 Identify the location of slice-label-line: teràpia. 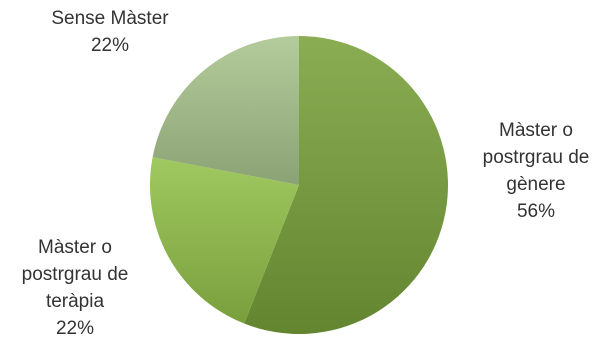
(75, 301).